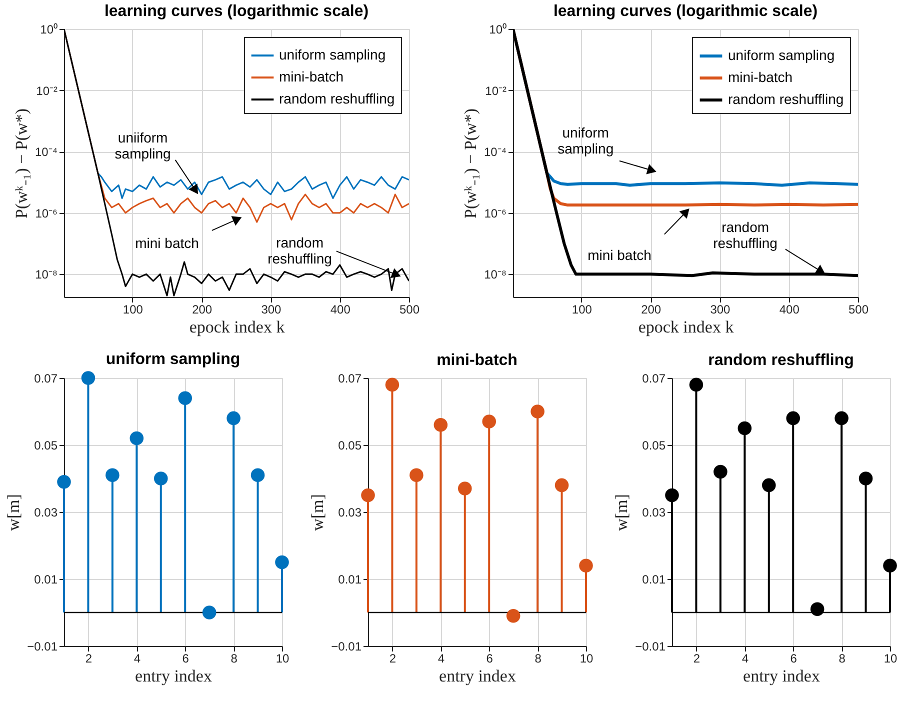 The width and height of the screenshot is (916, 728). What do you see at coordinates (477, 360) in the screenshot?
I see `chart-title: mini-batch` at bounding box center [477, 360].